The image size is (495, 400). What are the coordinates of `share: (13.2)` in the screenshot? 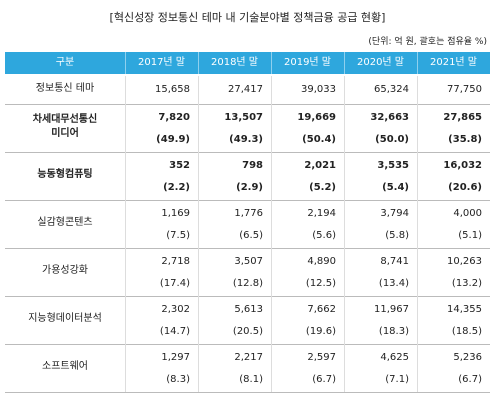 It's located at (466, 283).